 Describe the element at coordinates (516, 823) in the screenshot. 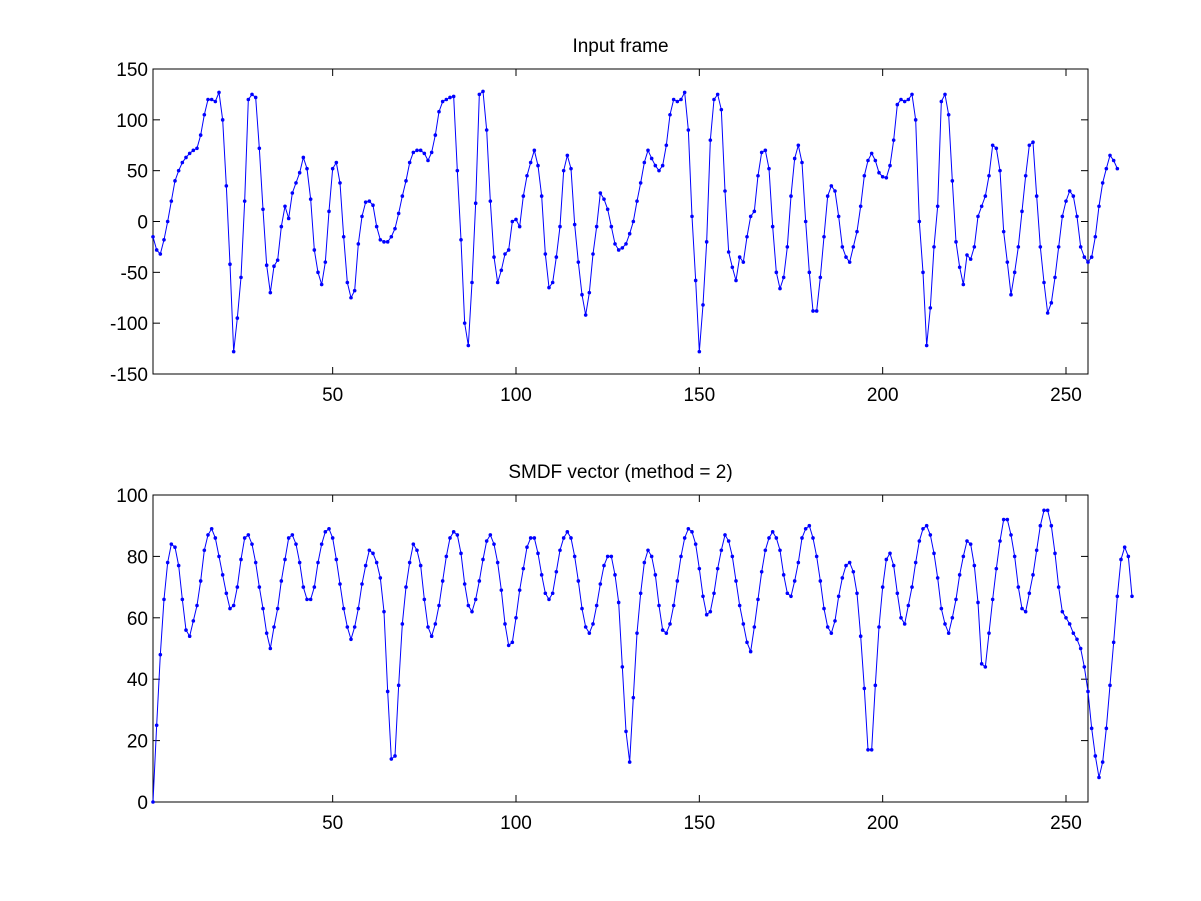

I see `smdf-vector-xtick-label: 100` at that location.